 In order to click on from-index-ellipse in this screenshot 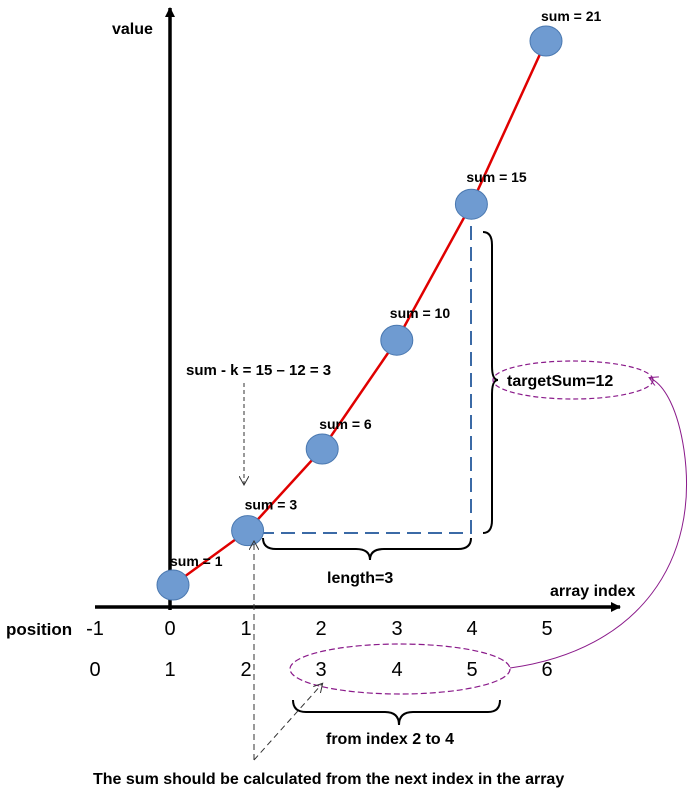, I will do `click(400, 669)`.